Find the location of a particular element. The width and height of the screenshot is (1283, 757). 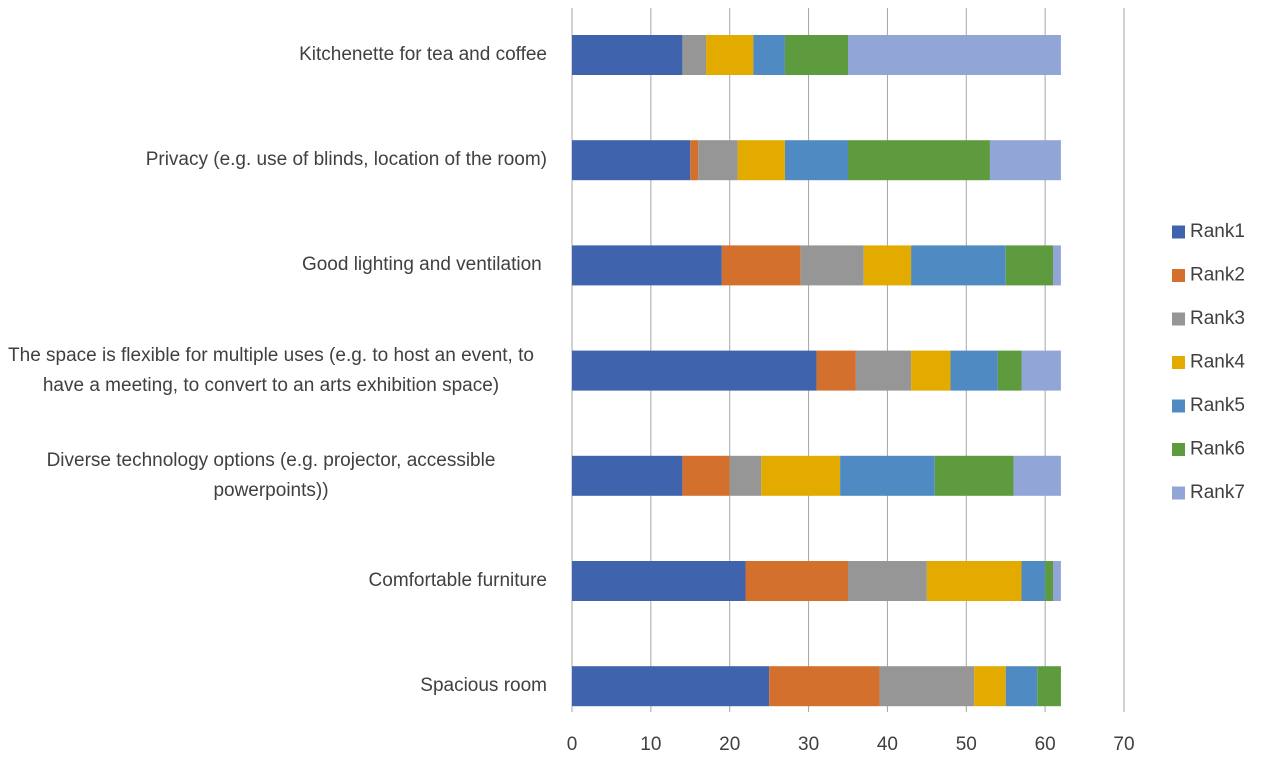

y-tick-label: Comfortable furniture is located at coordinates (457, 580).